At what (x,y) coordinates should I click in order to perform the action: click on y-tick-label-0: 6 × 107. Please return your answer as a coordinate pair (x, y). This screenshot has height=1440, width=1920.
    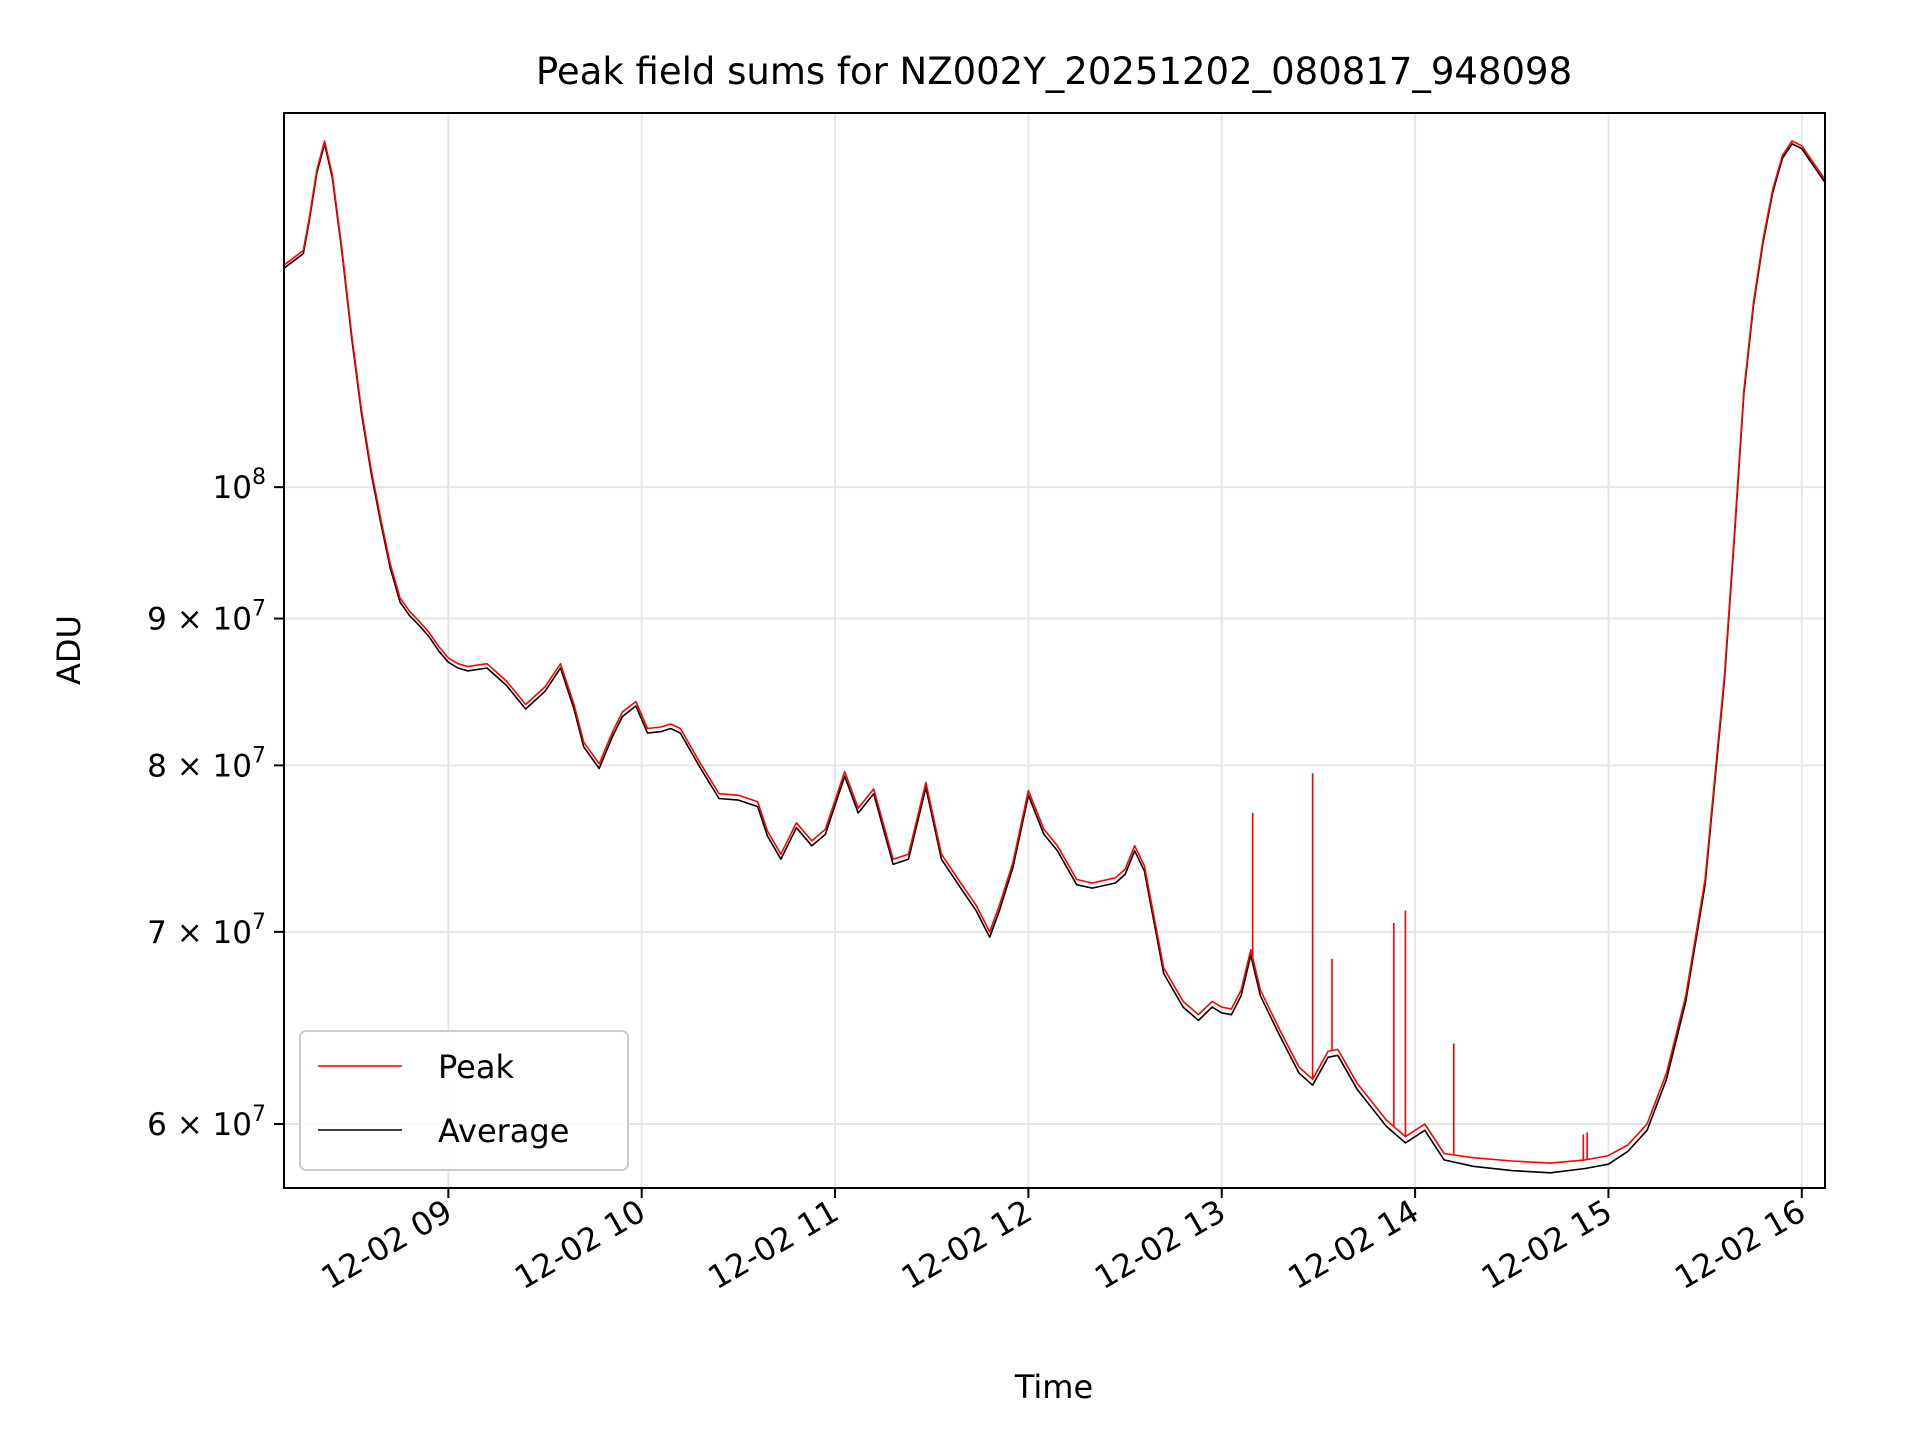
    Looking at the image, I should click on (206, 1122).